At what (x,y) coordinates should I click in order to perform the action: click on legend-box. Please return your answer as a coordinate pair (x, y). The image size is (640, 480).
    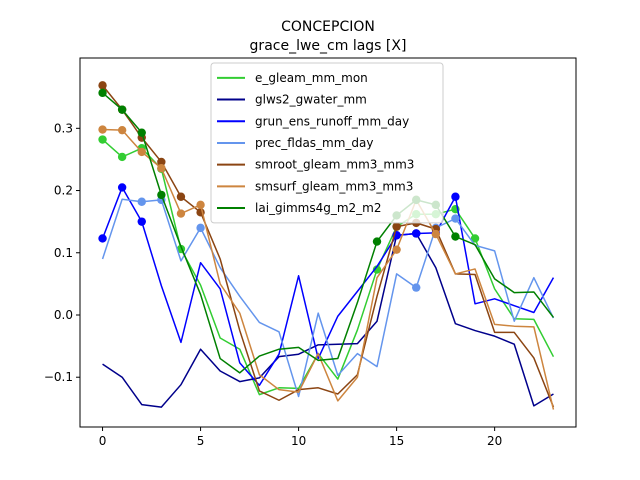
    Looking at the image, I should click on (327, 143).